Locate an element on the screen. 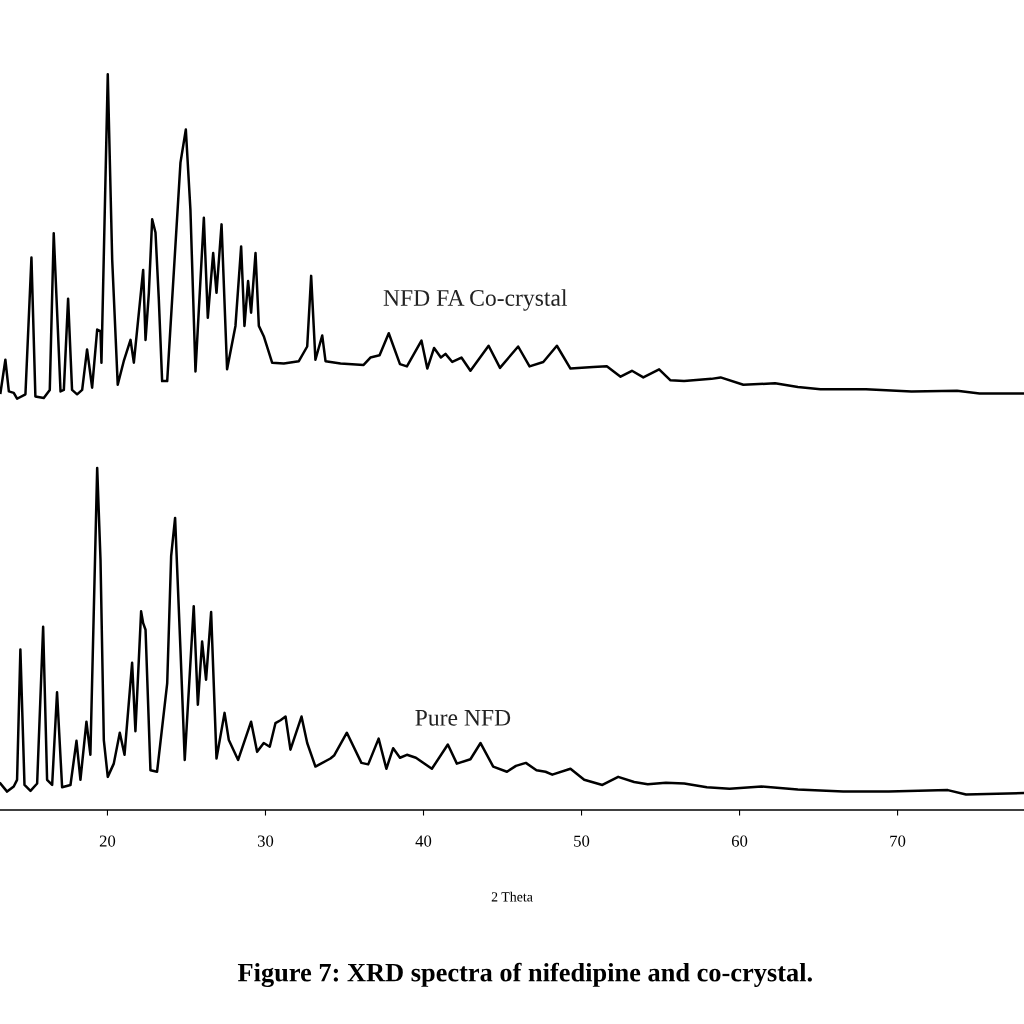  x-tick-label: 40 is located at coordinates (423, 841).